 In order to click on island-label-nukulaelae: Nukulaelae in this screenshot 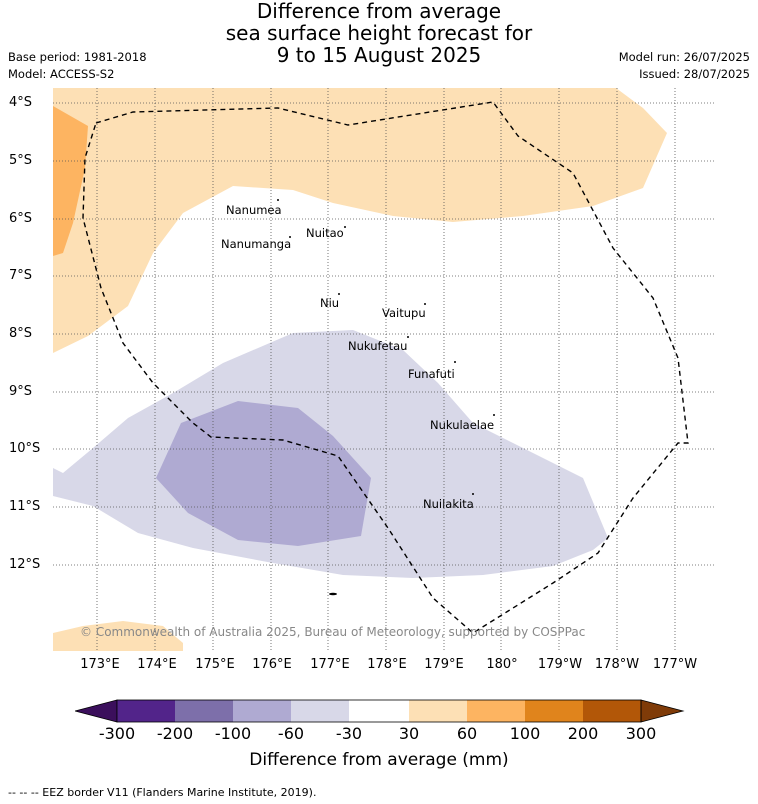, I will do `click(462, 425)`.